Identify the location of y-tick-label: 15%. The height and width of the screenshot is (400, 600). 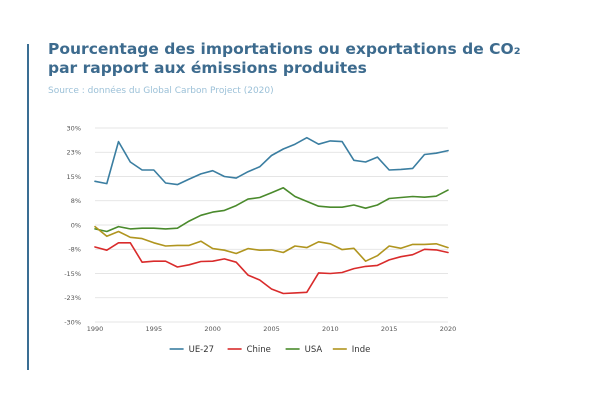
(74, 177).